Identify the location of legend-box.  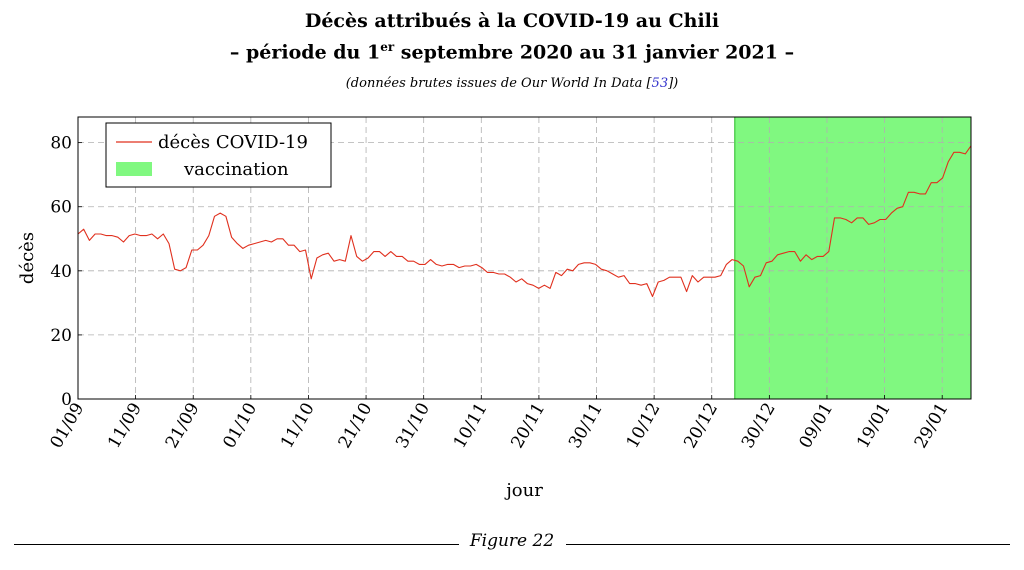
(218, 155).